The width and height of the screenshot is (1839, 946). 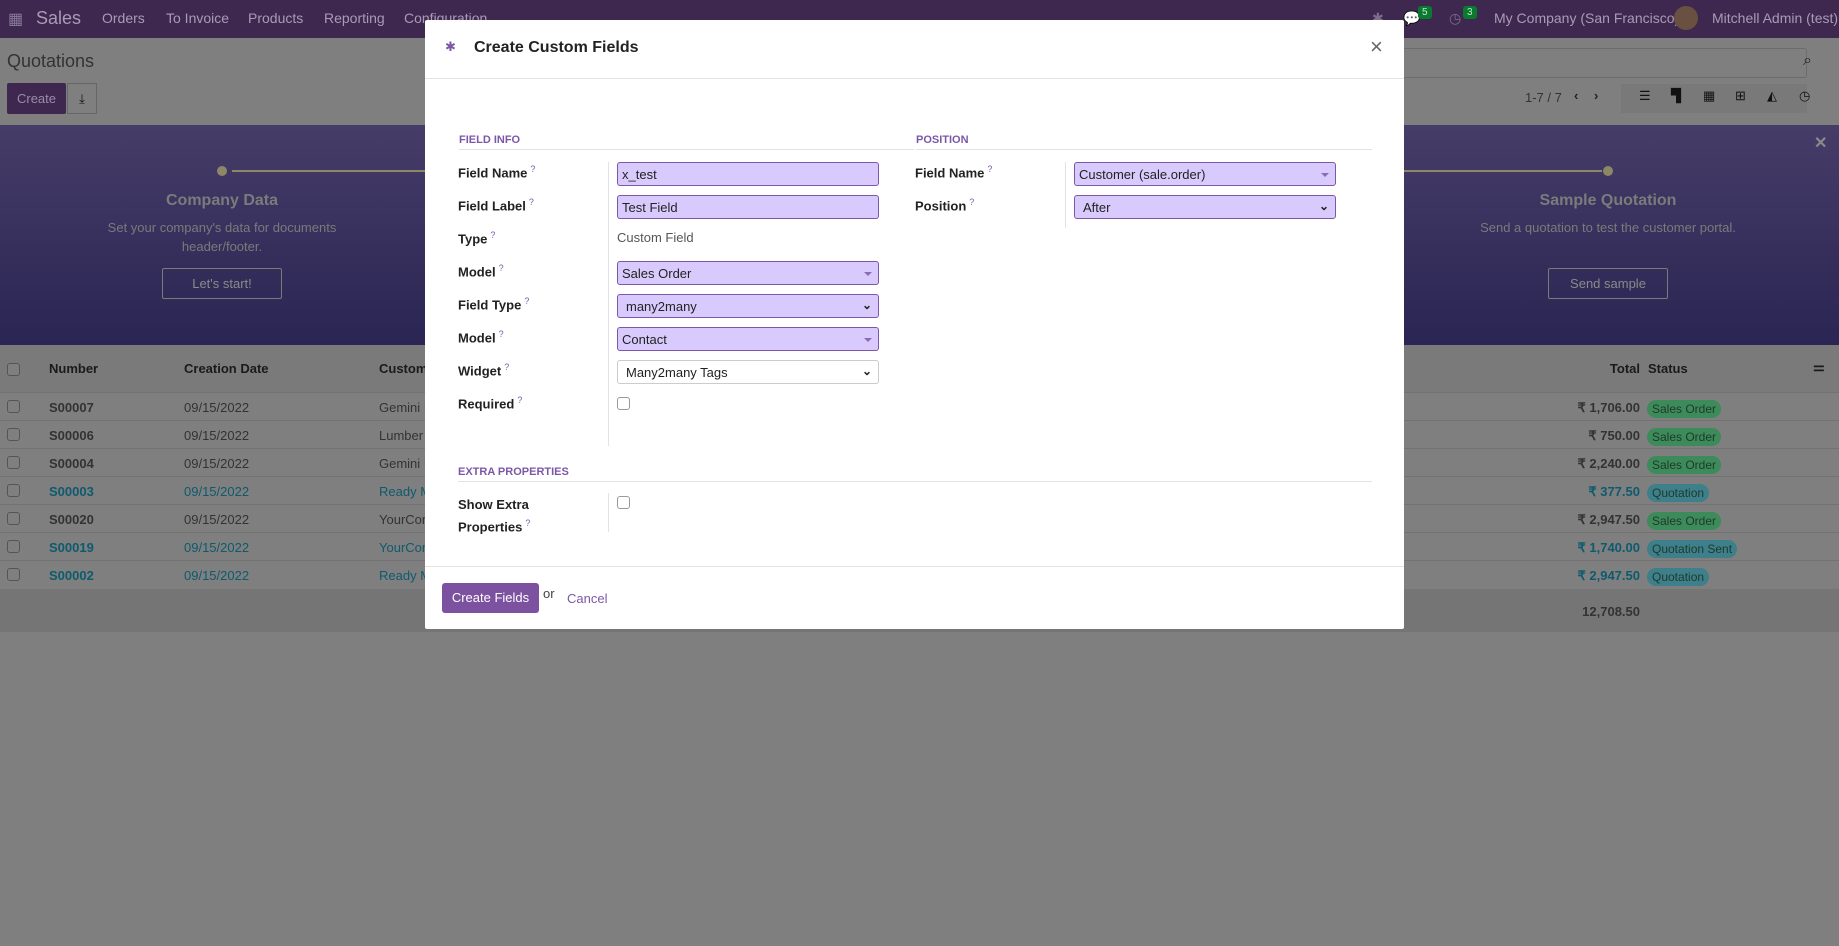 I want to click on app-name: Sales, so click(x=59, y=18).